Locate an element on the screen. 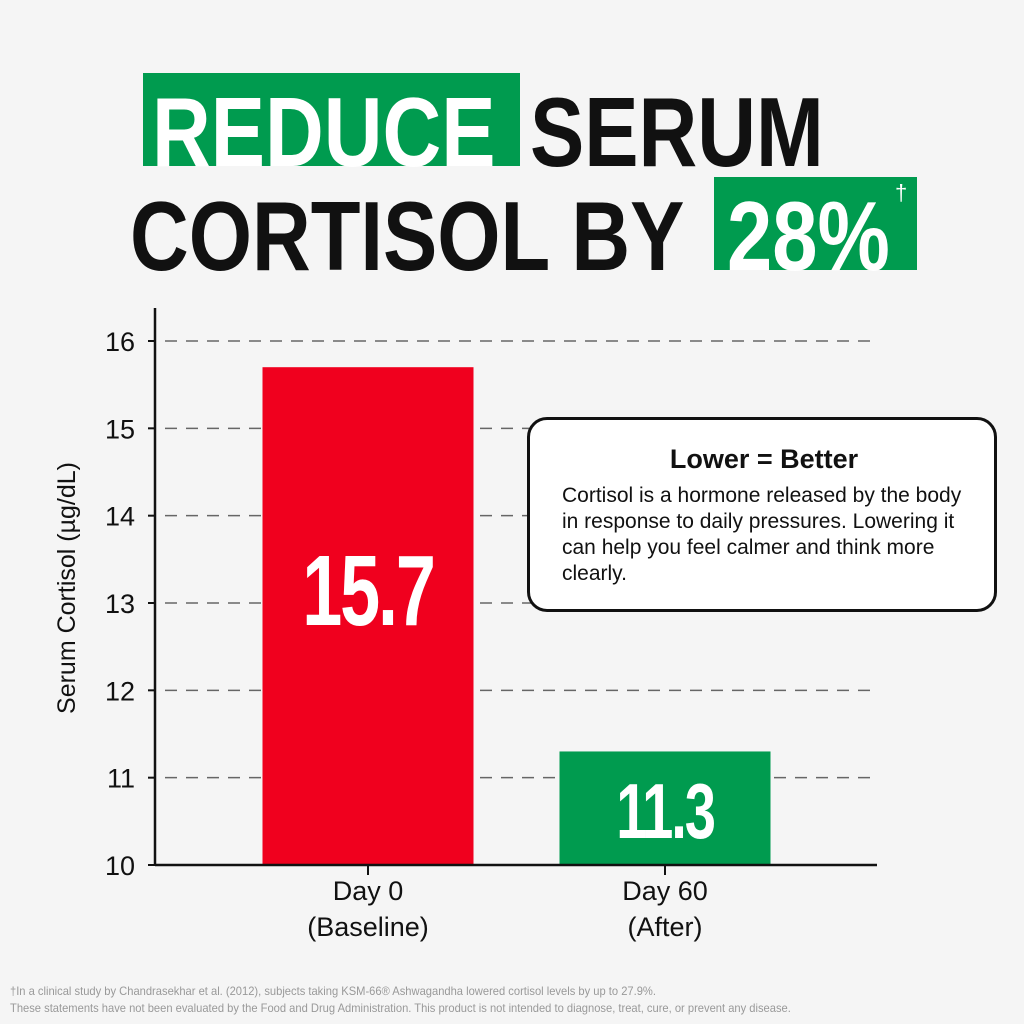  headline-percent: 28% is located at coordinates (808, 236).